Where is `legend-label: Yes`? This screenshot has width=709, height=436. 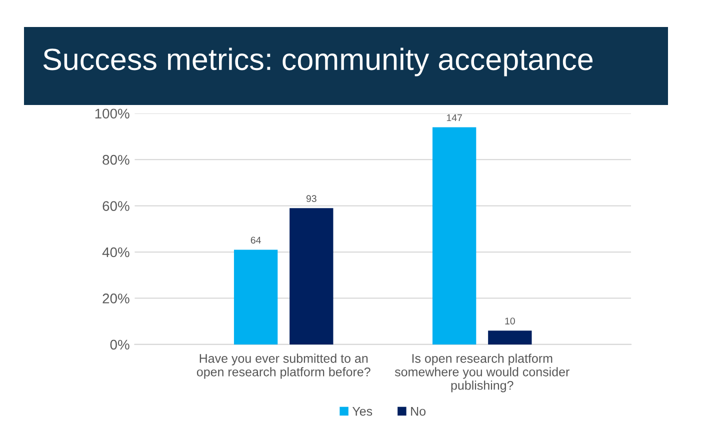 legend-label: Yes is located at coordinates (362, 411).